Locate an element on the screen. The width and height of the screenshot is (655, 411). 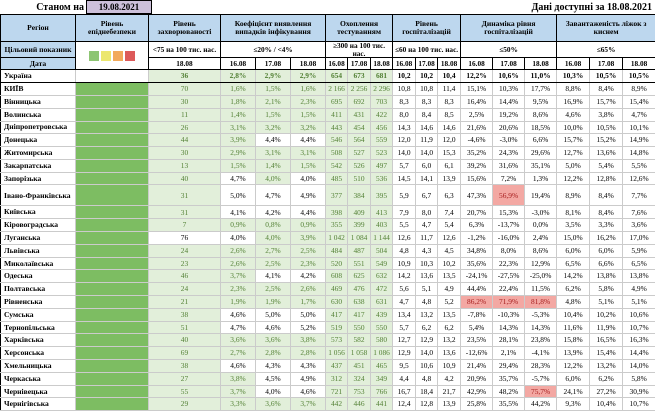
hospitalization-dynamics-cell: -13,7% is located at coordinates (509, 225).